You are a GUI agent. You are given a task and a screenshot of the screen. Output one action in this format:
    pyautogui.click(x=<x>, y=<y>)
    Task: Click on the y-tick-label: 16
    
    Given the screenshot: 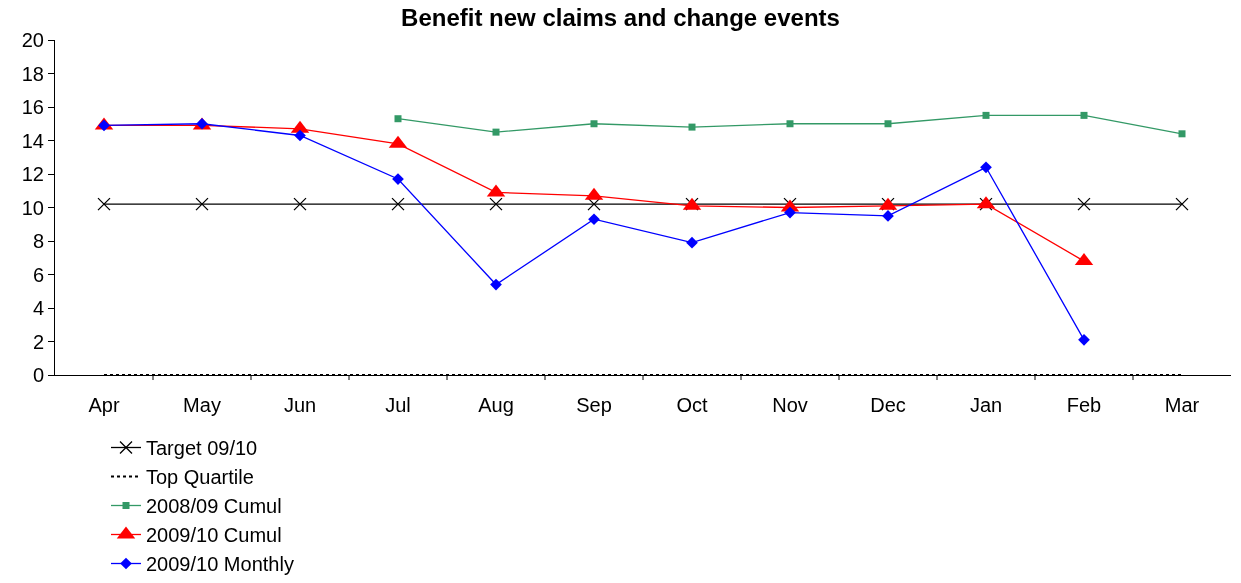 What is the action you would take?
    pyautogui.click(x=32, y=107)
    